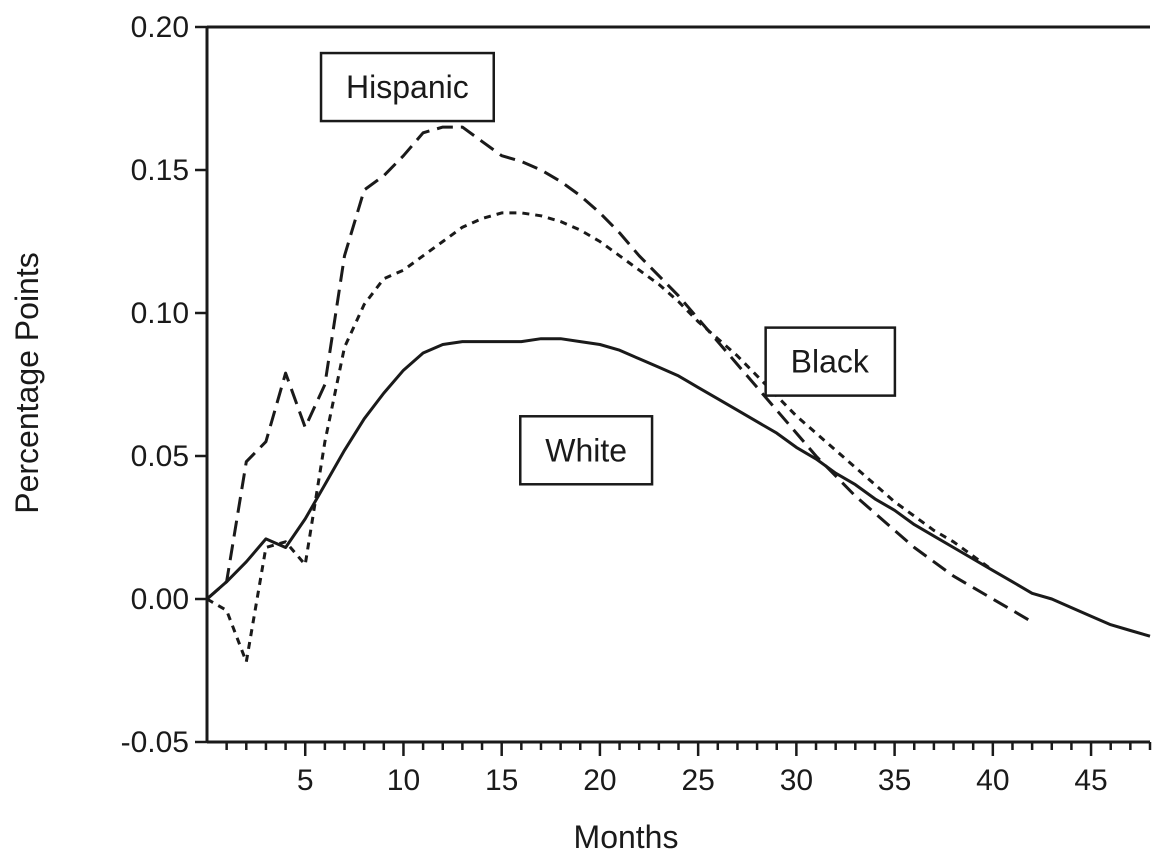 This screenshot has height=859, width=1152. I want to click on y-tick-label: -0.05, so click(155, 742).